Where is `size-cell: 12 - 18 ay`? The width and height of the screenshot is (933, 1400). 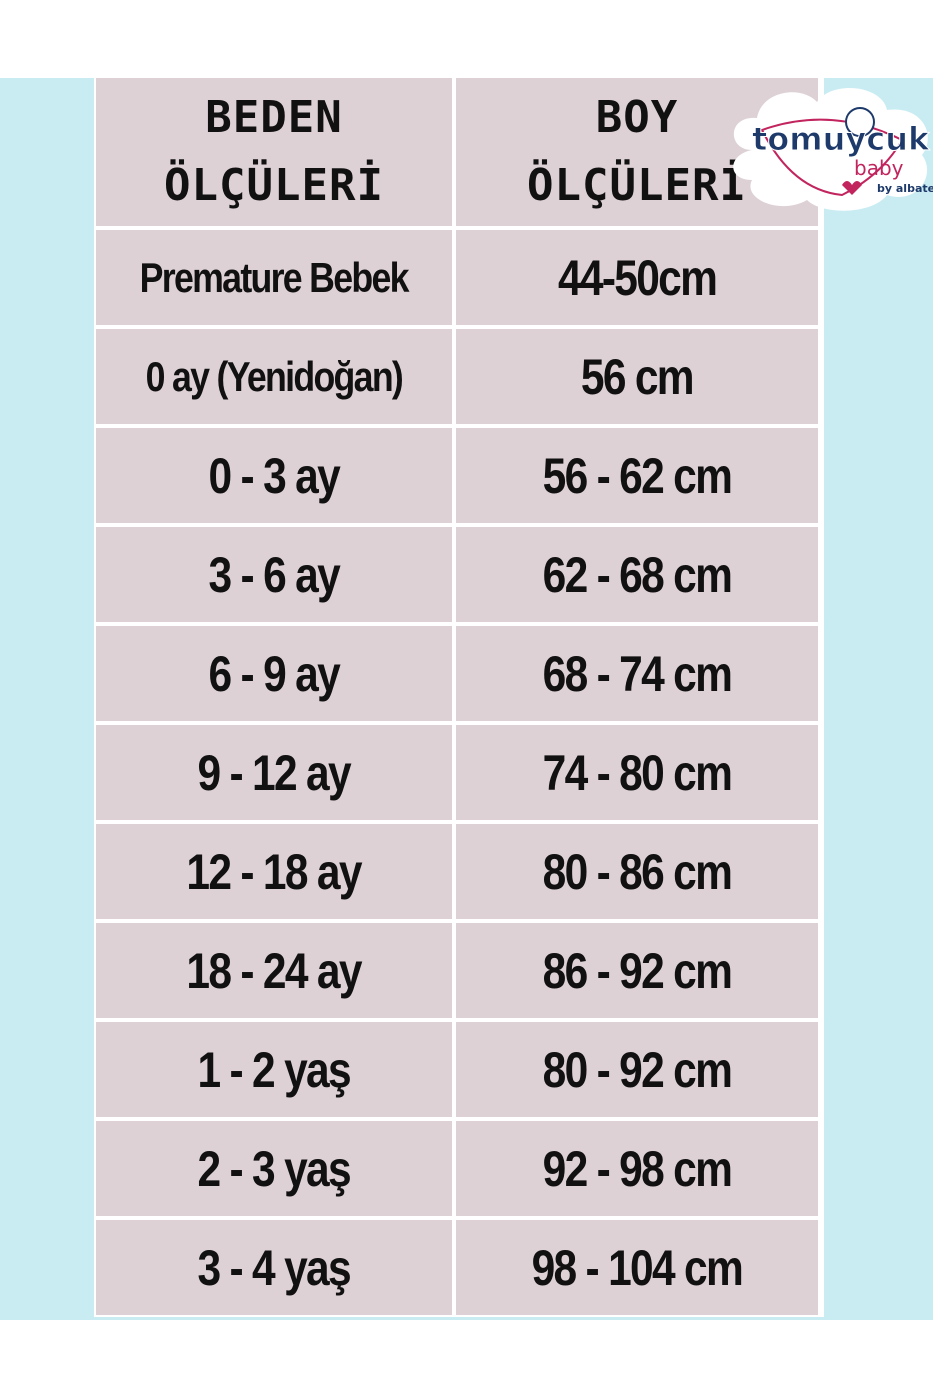
size-cell: 12 - 18 ay is located at coordinates (274, 871).